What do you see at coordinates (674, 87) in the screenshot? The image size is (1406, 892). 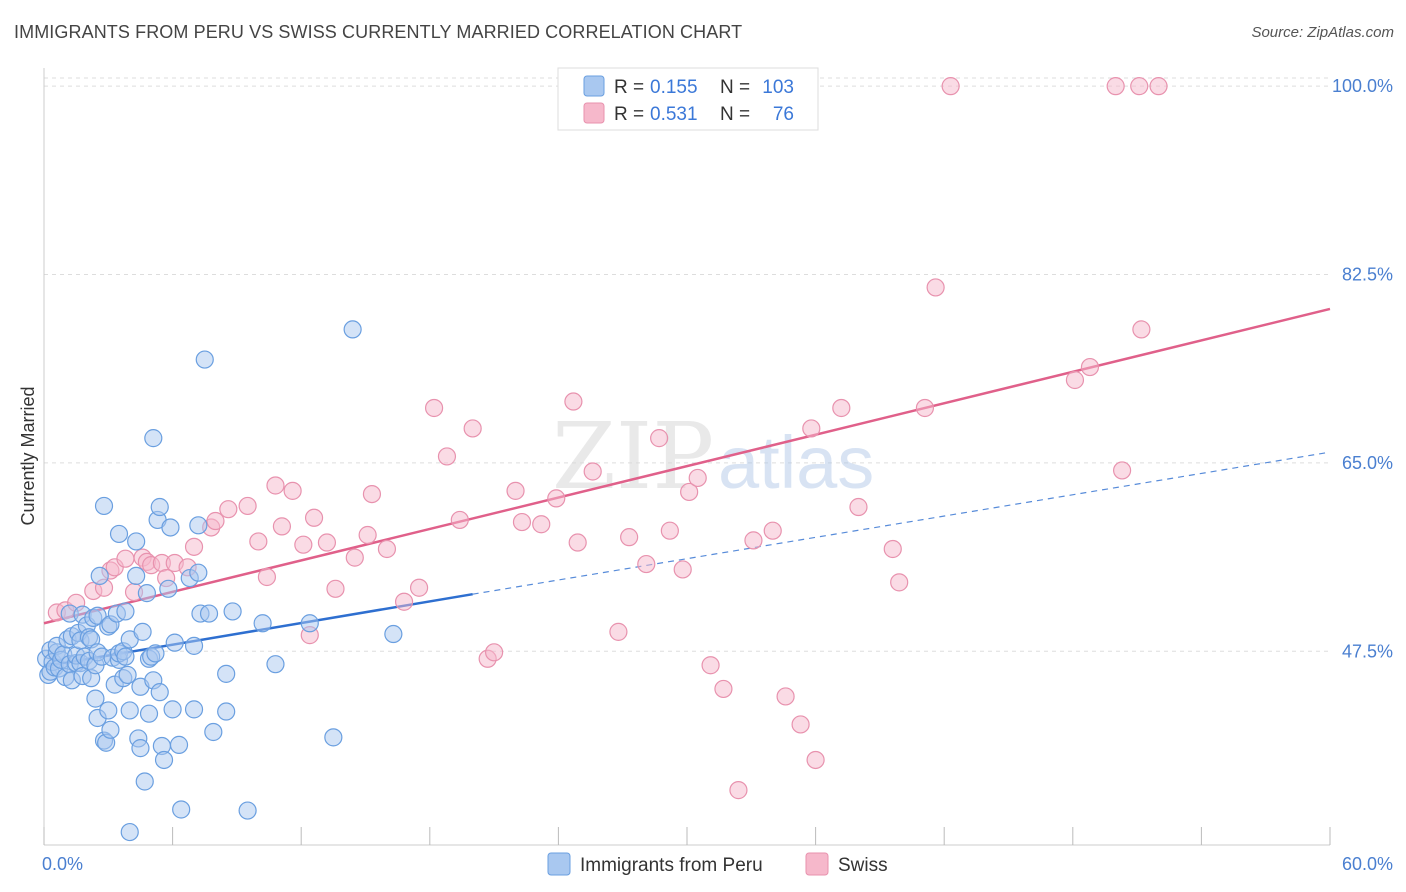 I see `legend-r-value-peru: 0.155` at bounding box center [674, 87].